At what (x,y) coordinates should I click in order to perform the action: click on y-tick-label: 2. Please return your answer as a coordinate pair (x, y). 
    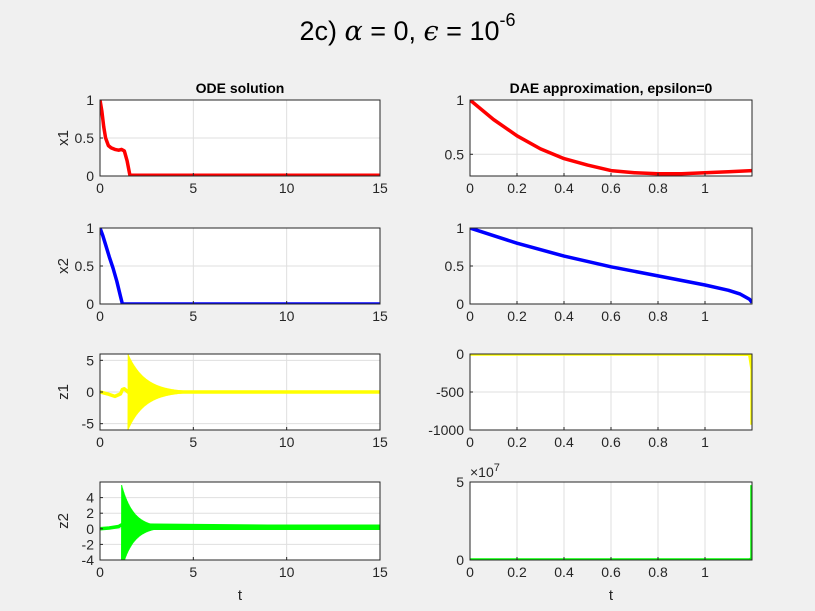
    Looking at the image, I should click on (90, 513).